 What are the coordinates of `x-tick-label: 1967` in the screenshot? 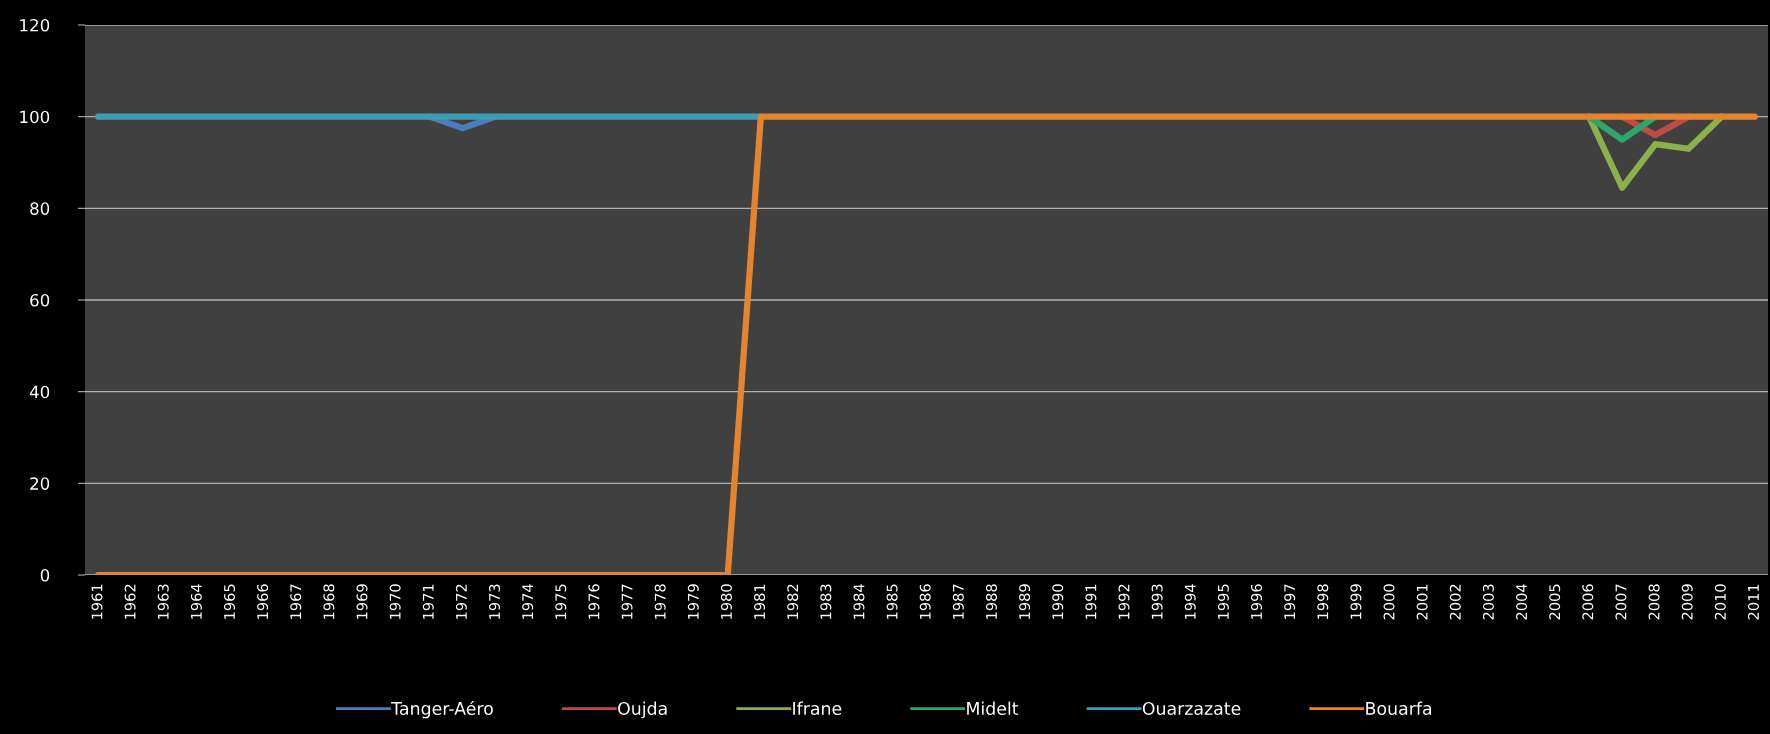 It's located at (296, 601).